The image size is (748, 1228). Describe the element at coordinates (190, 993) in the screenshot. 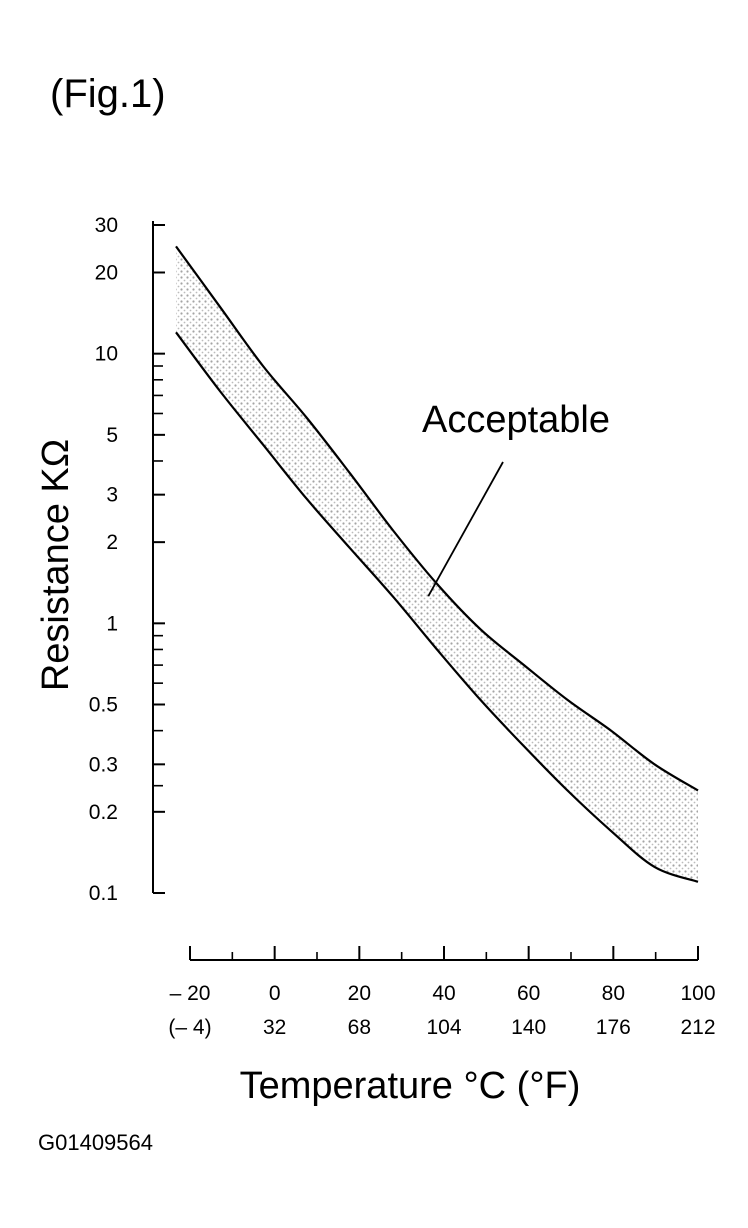

I see `x-tick-label-celsius: – 20` at that location.